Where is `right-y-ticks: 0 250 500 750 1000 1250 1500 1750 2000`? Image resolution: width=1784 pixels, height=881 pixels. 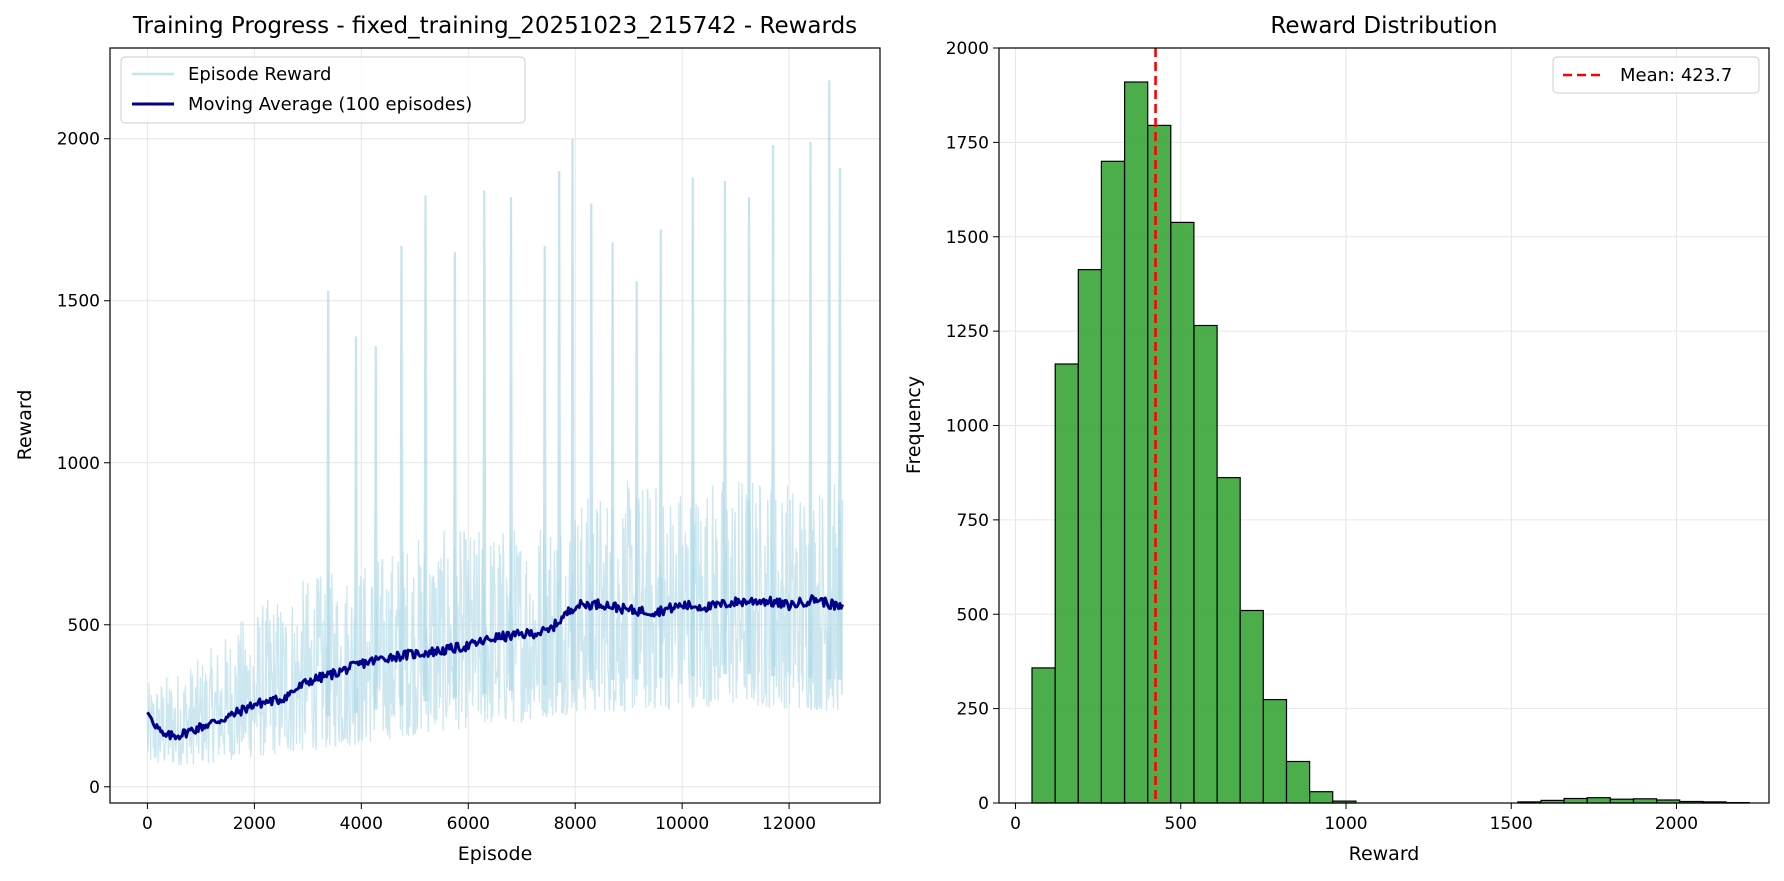 right-y-ticks: 0 250 500 750 1000 1250 1500 1750 2000 is located at coordinates (972, 426).